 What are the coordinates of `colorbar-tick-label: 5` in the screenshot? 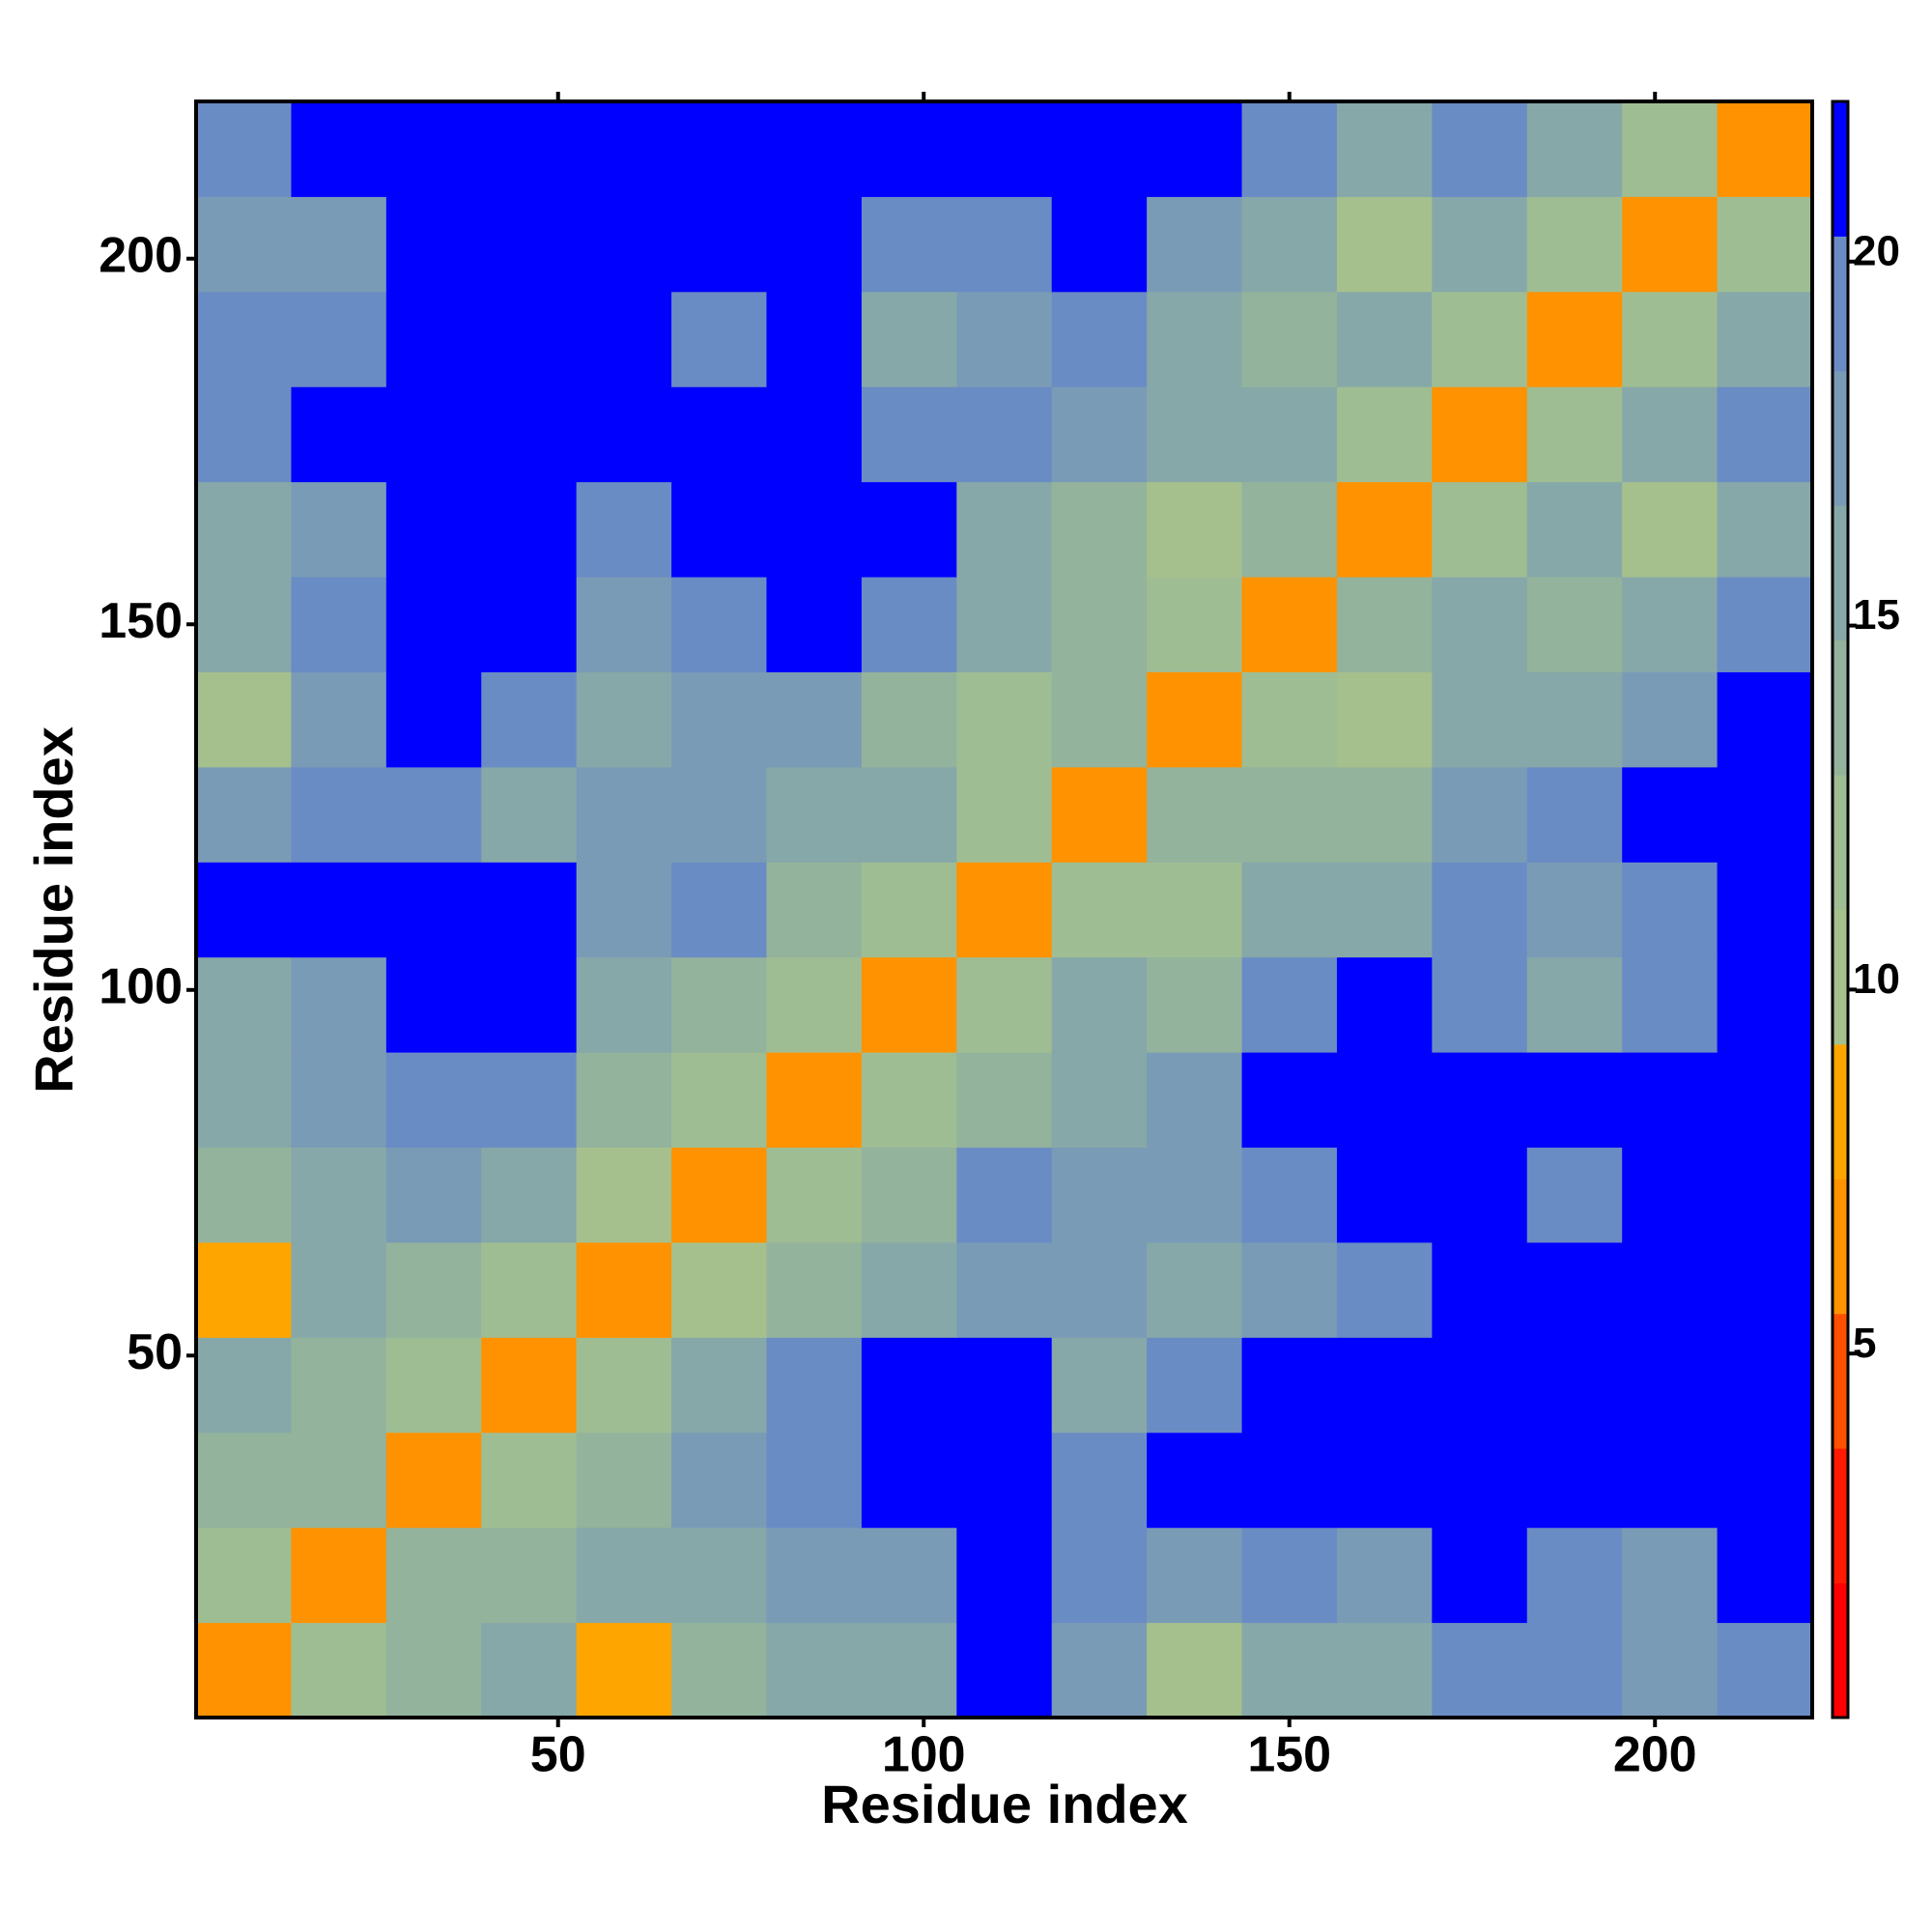 It's located at (1864, 1343).